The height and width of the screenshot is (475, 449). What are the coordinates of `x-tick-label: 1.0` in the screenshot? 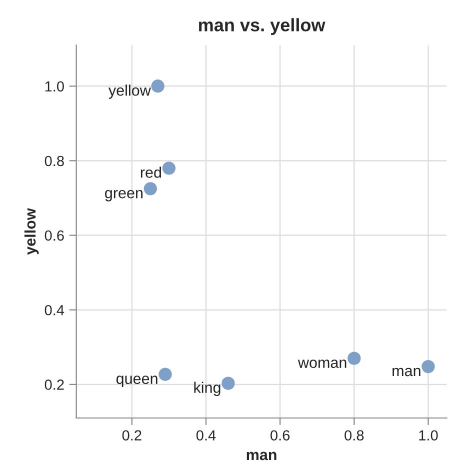 It's located at (428, 435).